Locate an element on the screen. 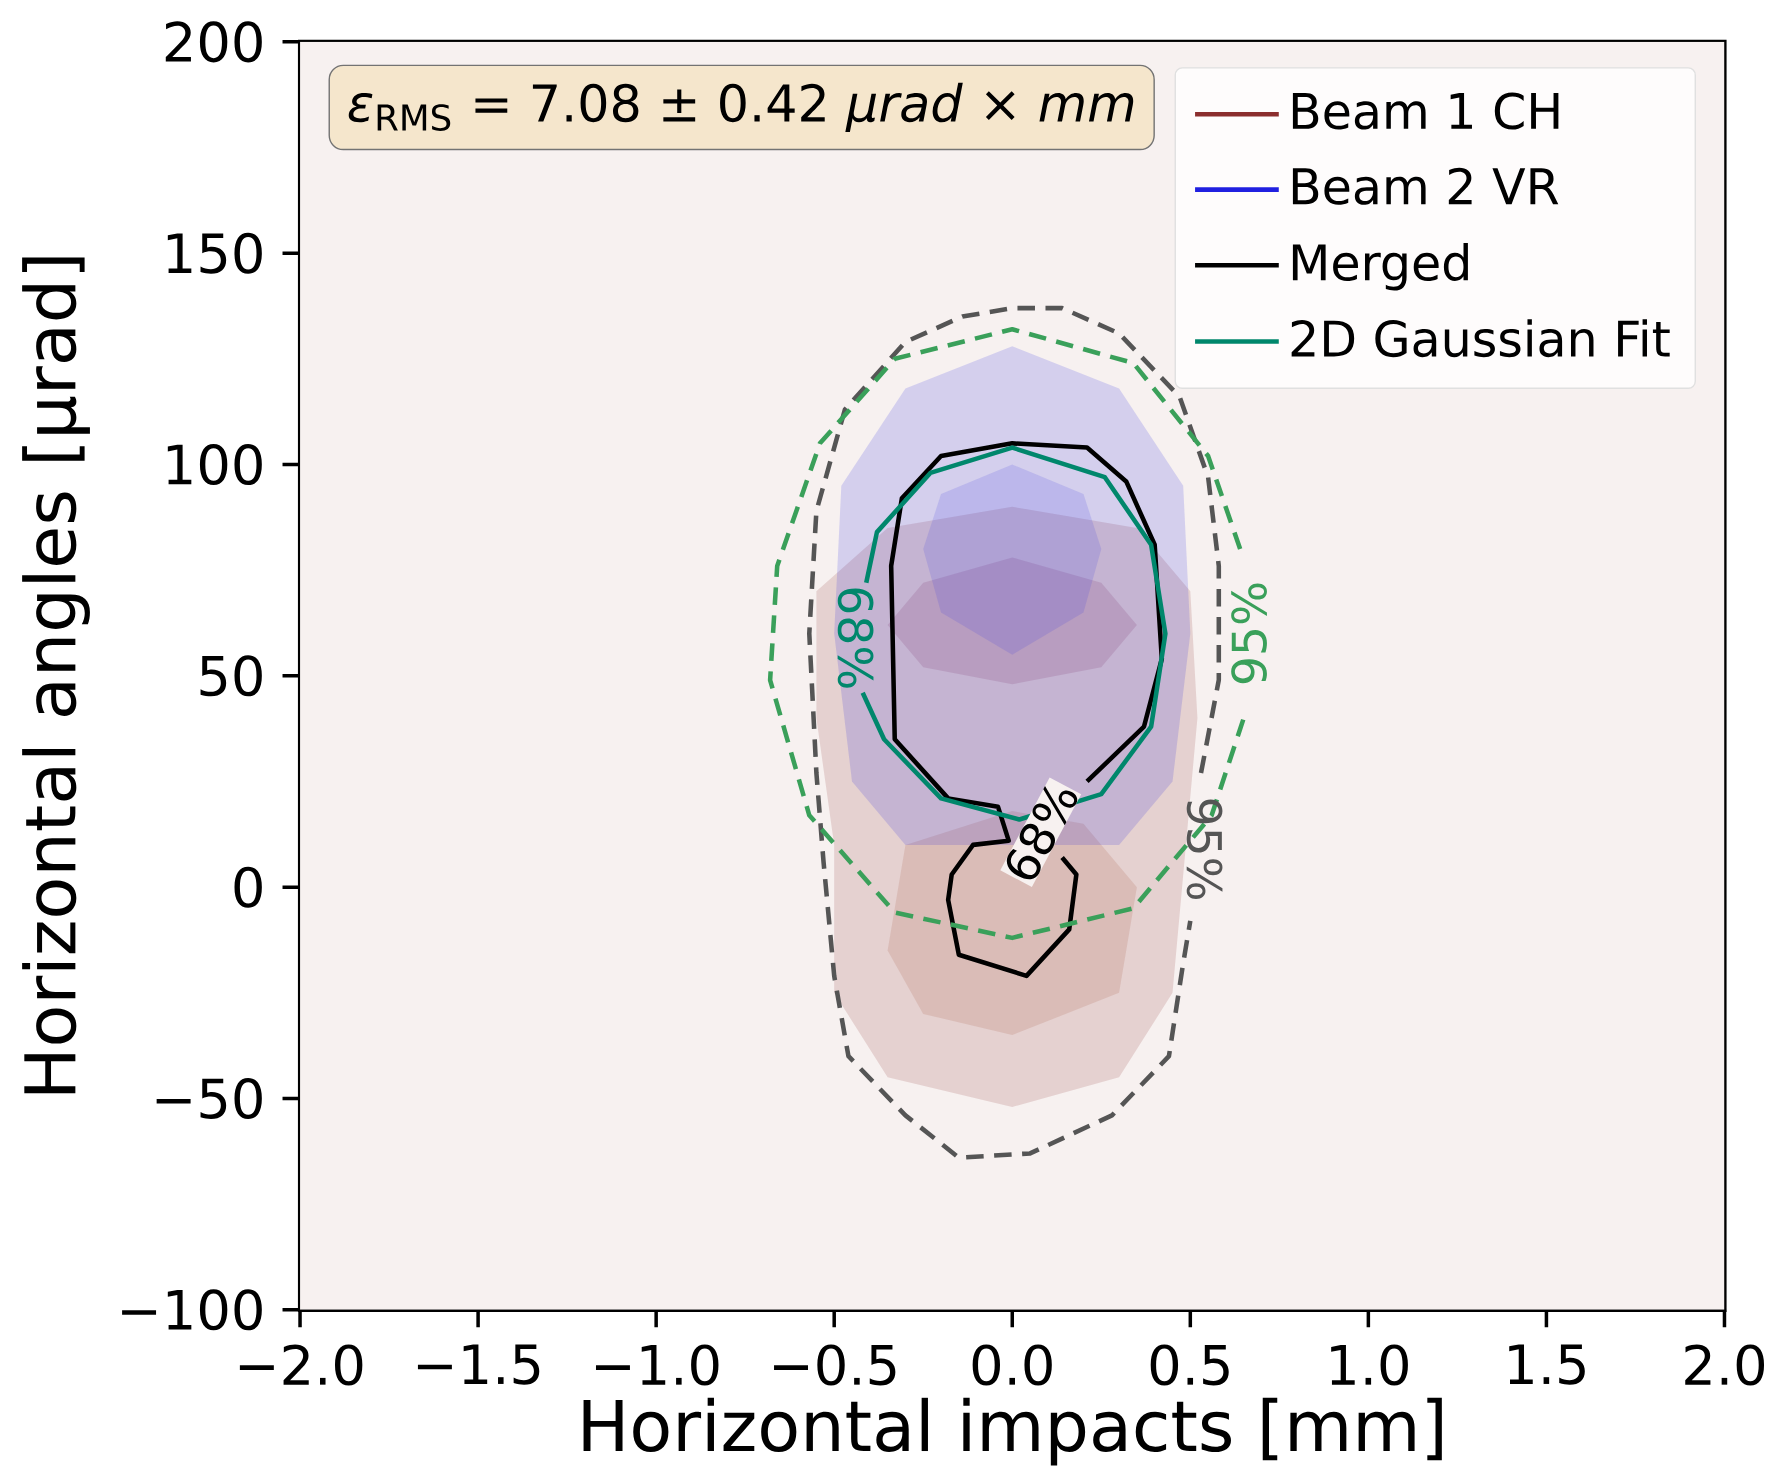 The image size is (1784, 1482). legend-label: Beam 2 VR is located at coordinates (1425, 186).